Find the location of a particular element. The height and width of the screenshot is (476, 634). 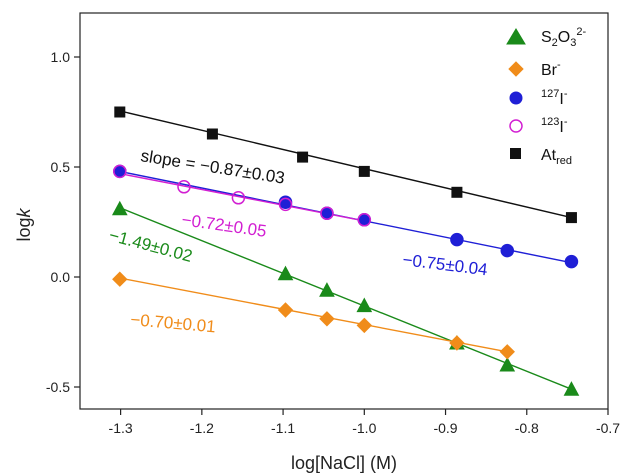

legend-marker-square is located at coordinates (515, 153).